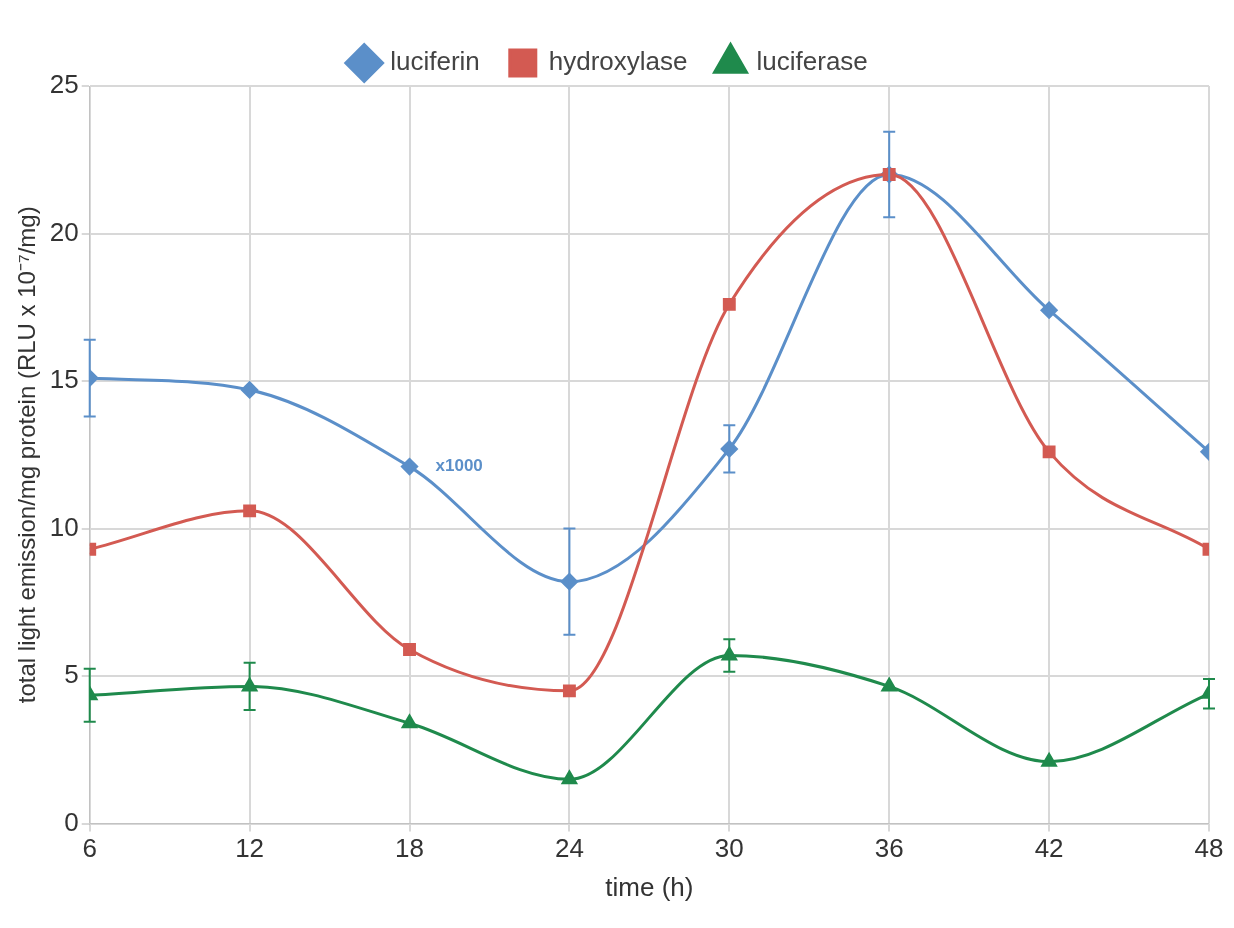 The height and width of the screenshot is (928, 1234). What do you see at coordinates (618, 61) in the screenshot?
I see `legend-label: hydroxylase` at bounding box center [618, 61].